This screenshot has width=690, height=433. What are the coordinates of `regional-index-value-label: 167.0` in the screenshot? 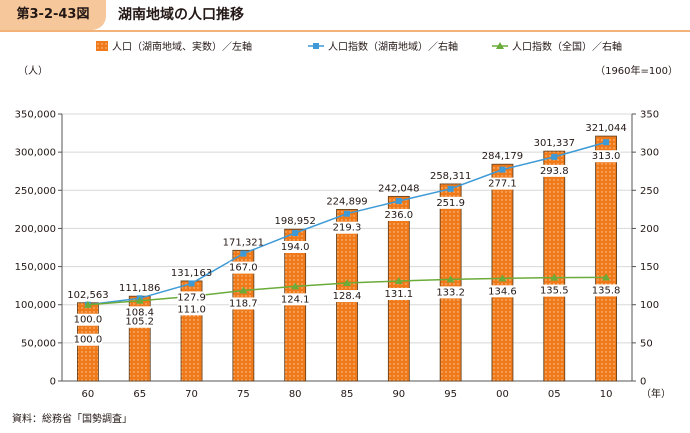 It's located at (243, 268).